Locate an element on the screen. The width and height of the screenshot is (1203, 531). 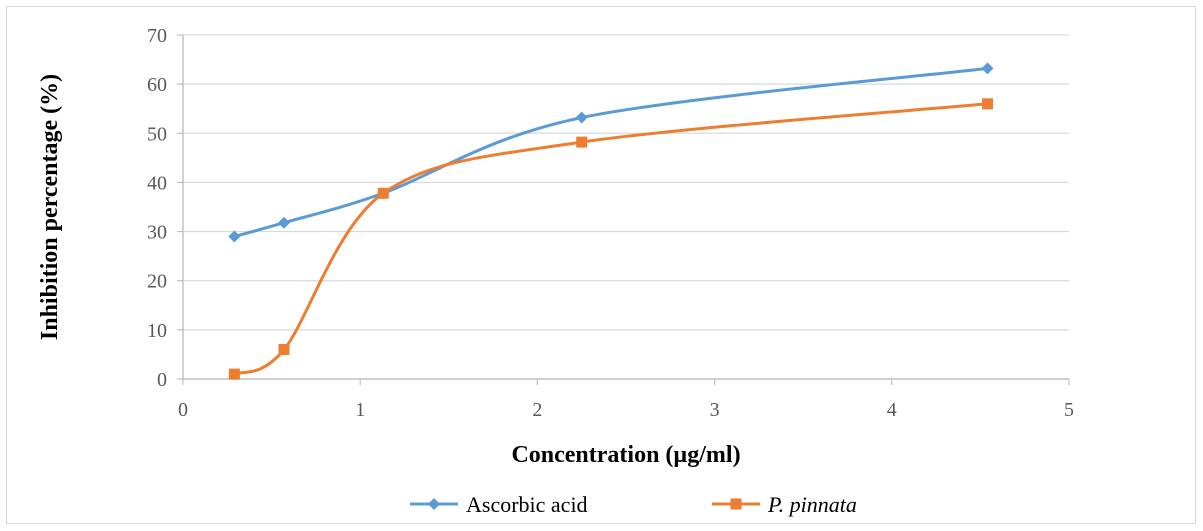
legend-item-0: Ascorbic acid is located at coordinates (499, 504).